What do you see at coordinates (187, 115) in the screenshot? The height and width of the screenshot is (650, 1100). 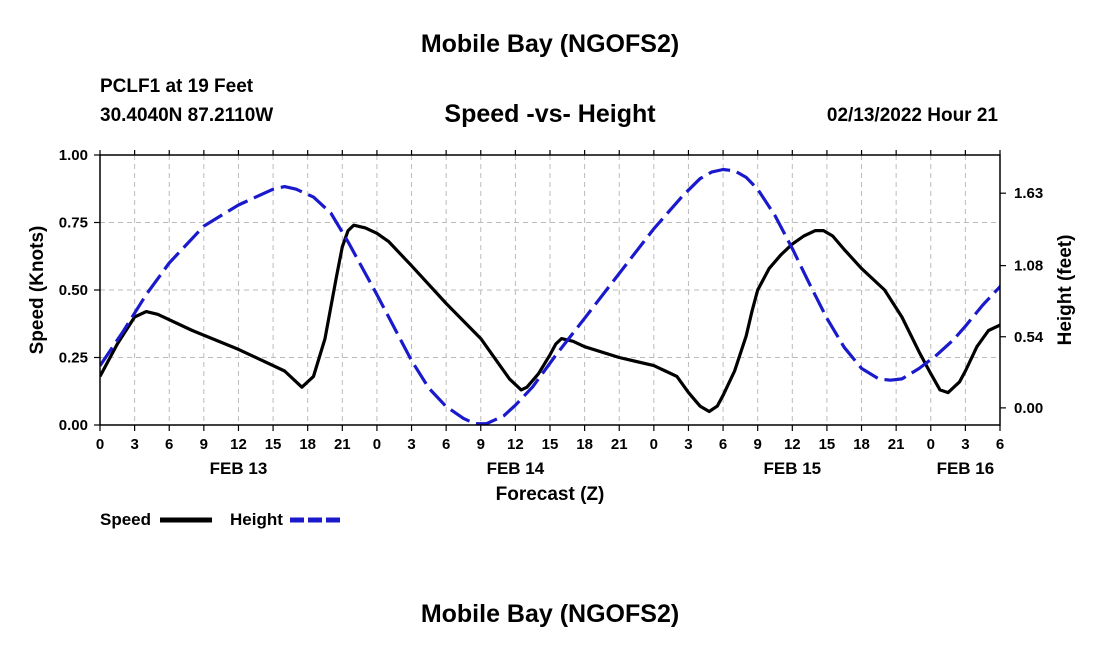 I see `station-coordinates: 30.4040N 87.2110W` at bounding box center [187, 115].